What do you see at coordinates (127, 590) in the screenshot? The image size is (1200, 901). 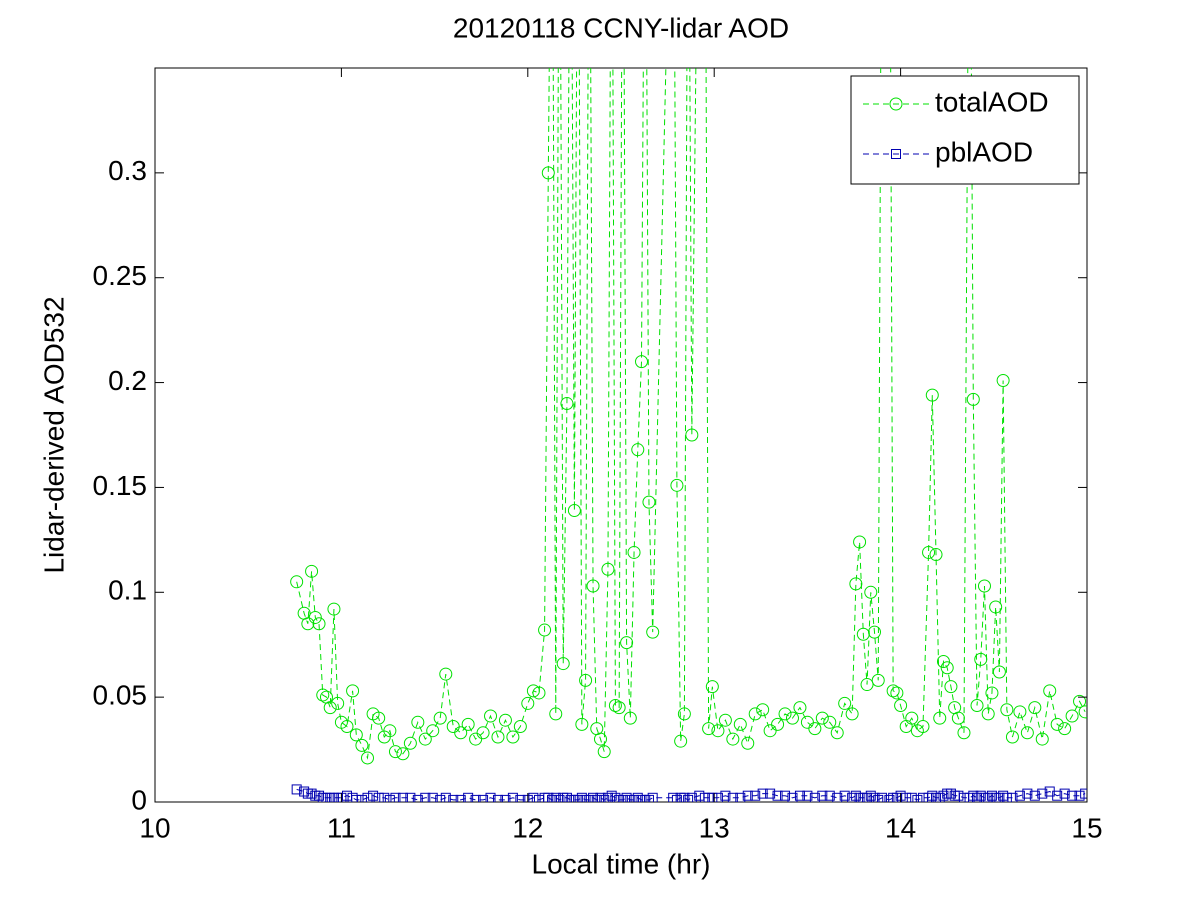 I see `y-tick-label: 0.1` at bounding box center [127, 590].